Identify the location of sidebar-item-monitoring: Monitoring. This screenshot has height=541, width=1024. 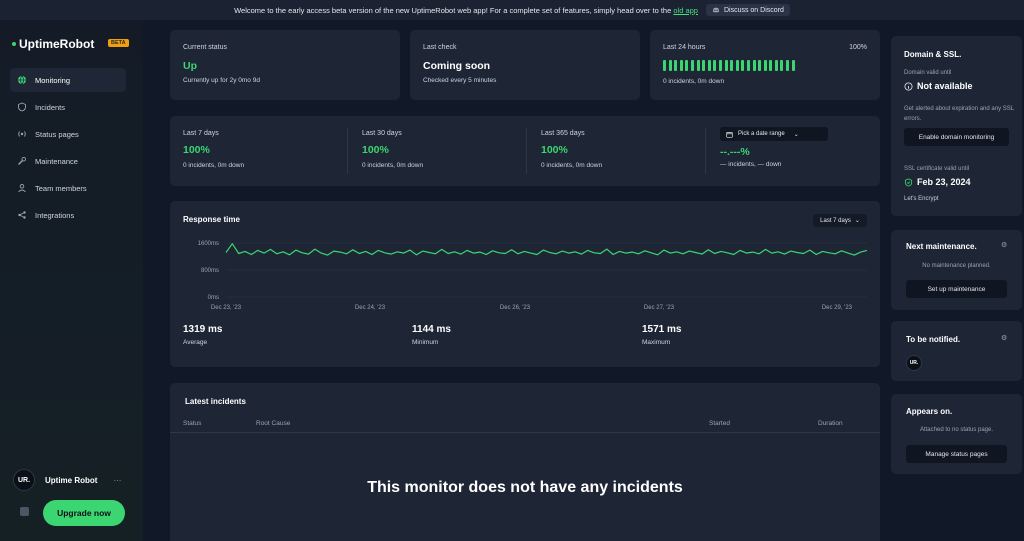
(68, 80).